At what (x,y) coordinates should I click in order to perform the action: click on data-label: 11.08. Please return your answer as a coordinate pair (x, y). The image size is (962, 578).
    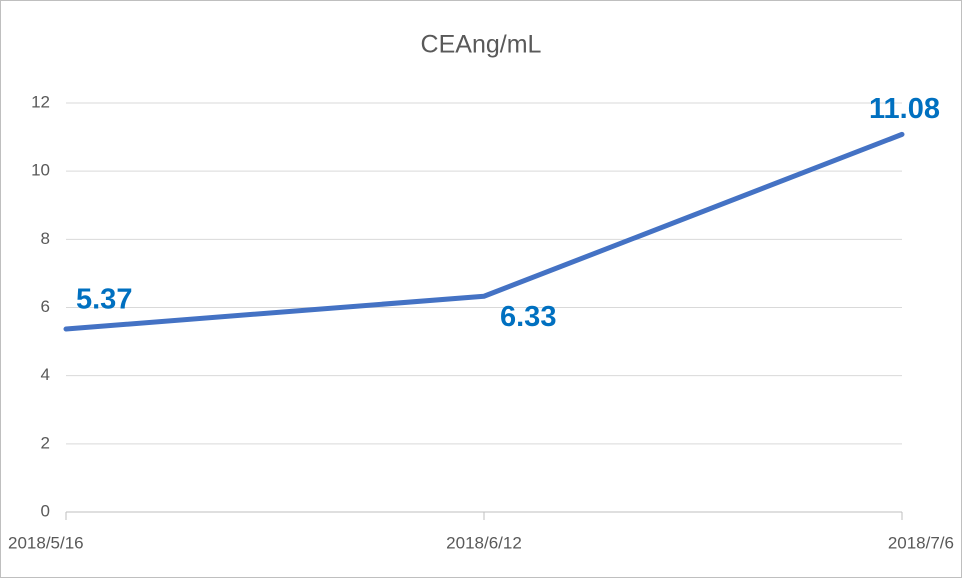
    Looking at the image, I should click on (904, 109).